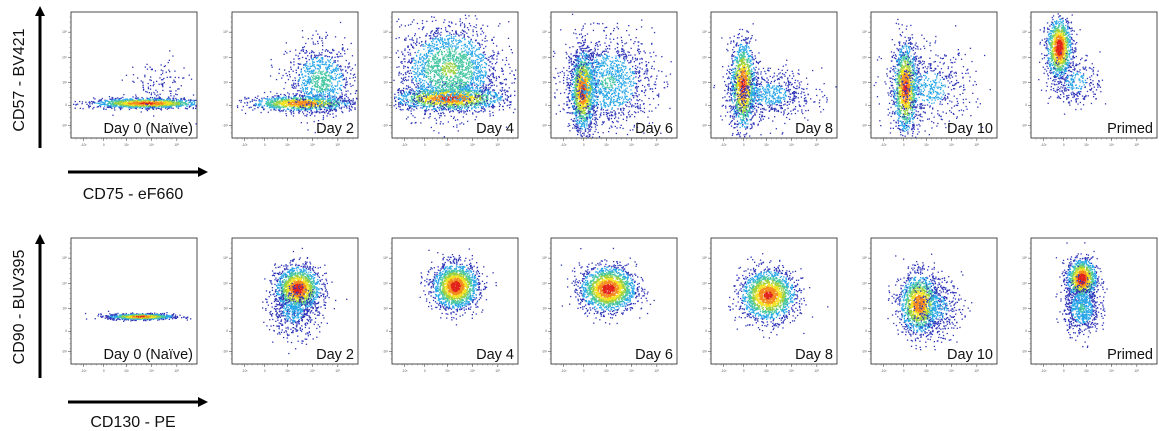 The image size is (1159, 431). I want to click on x-tick-label: -10³, so click(84, 145).